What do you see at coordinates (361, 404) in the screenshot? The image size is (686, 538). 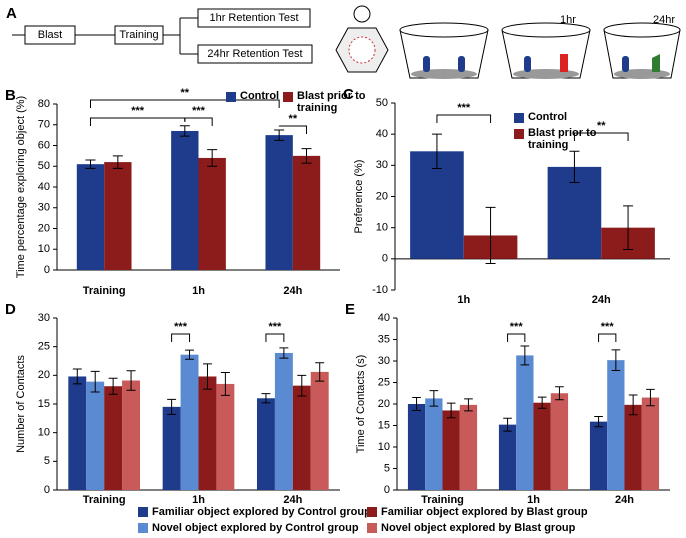 I see `y-axis-label: Time of Contacts (s)` at bounding box center [361, 404].